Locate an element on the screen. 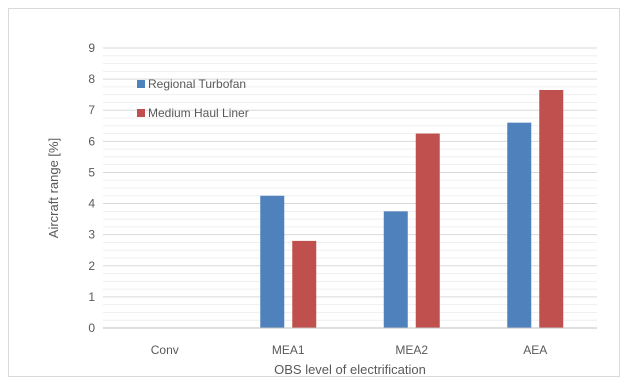 This screenshot has height=380, width=624. y-tick-label: 8 is located at coordinates (91, 79).